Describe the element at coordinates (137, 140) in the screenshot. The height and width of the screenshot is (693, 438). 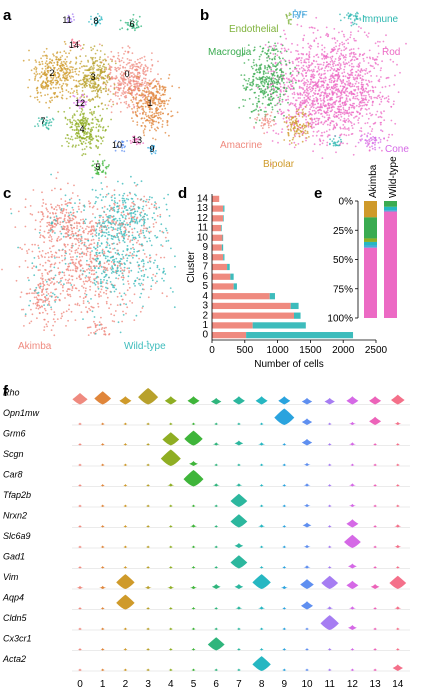
I see `cluster-label: 13` at that location.